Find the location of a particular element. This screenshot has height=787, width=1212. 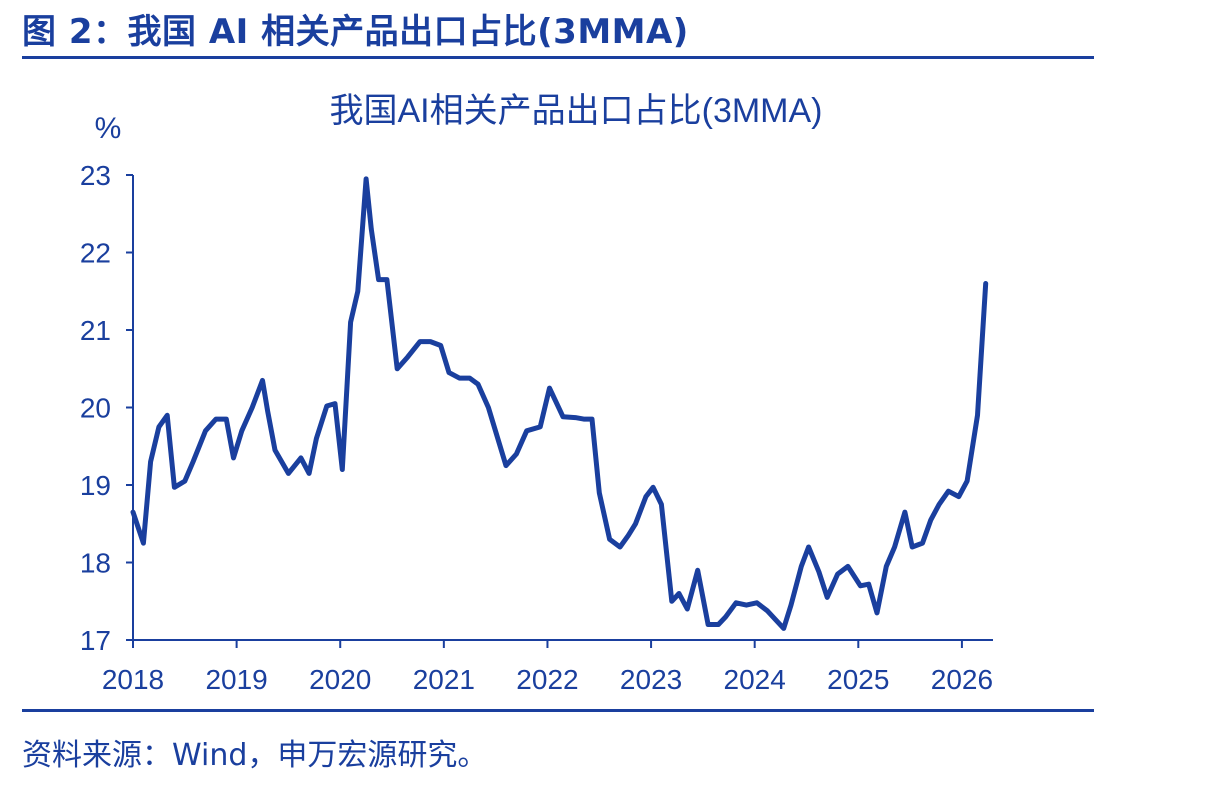

y-tick-label: 18 is located at coordinates (95, 563).